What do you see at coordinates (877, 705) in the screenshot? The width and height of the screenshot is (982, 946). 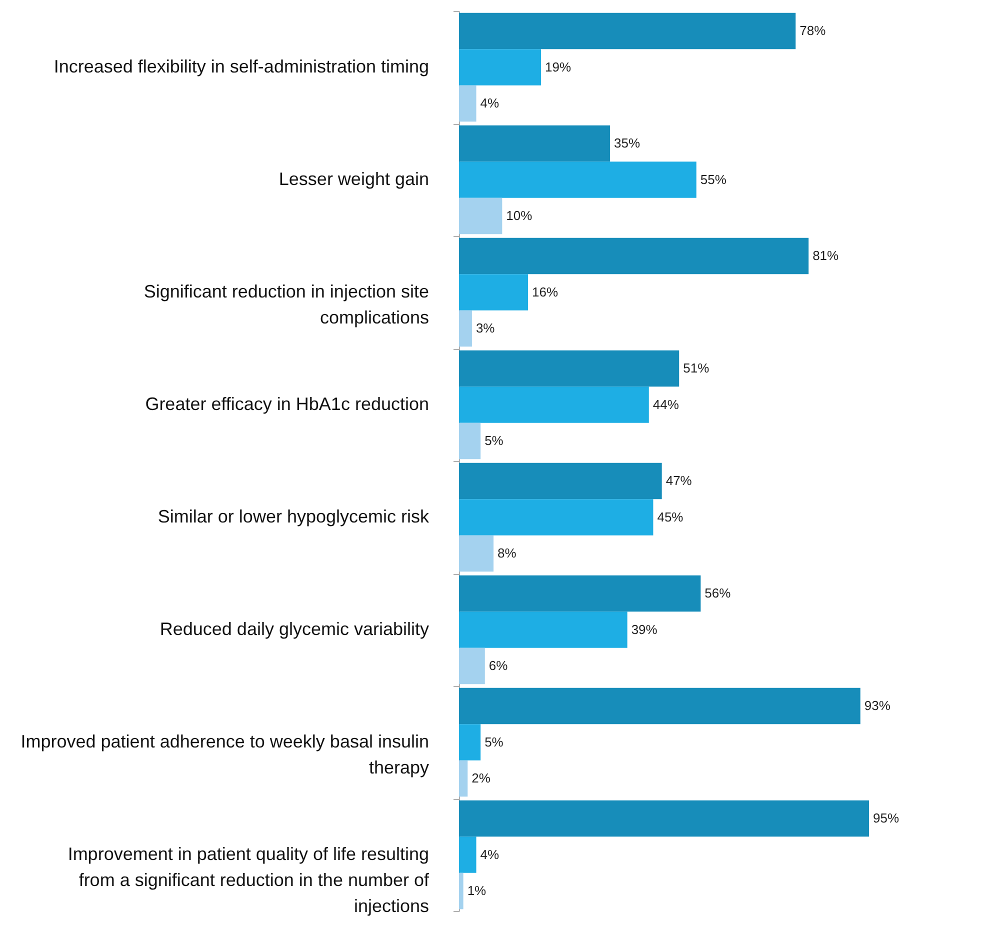 I see `data-label: 93%` at bounding box center [877, 705].